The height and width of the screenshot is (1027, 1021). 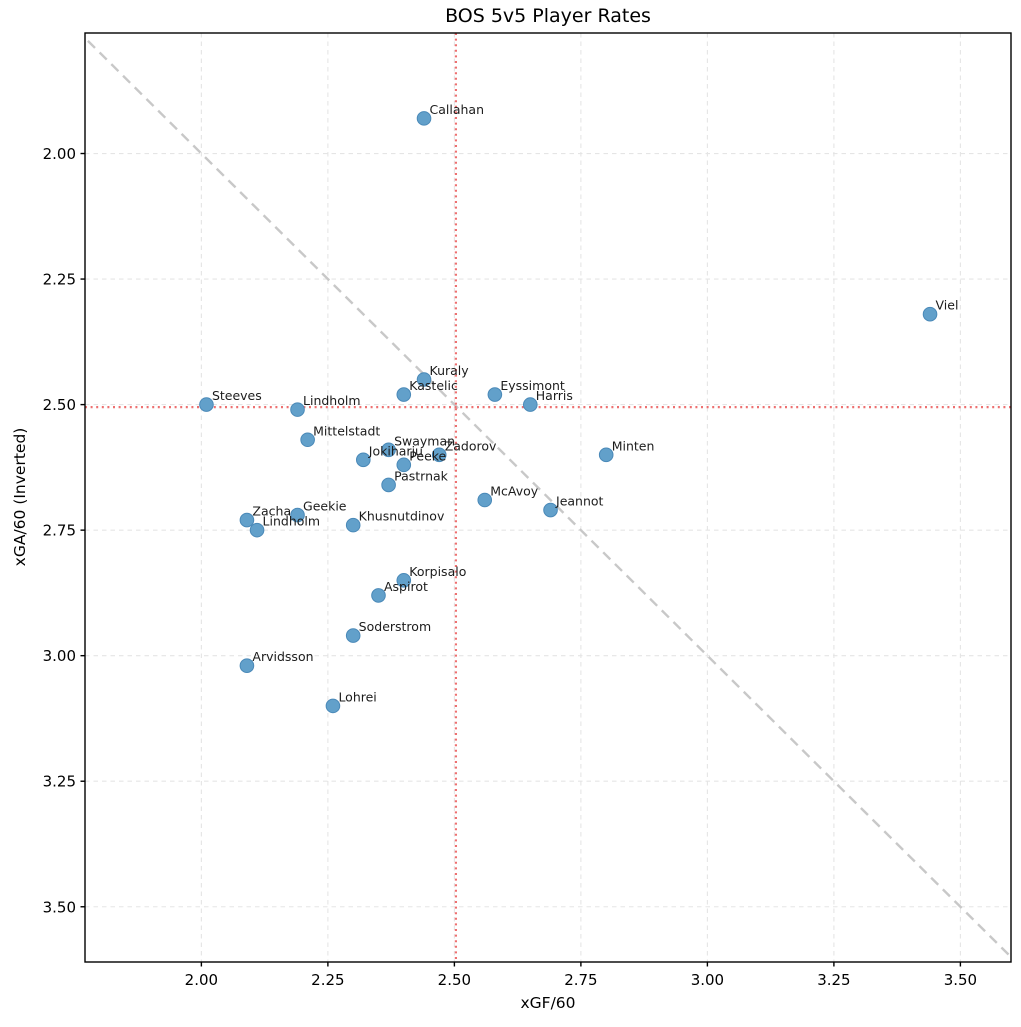 I want to click on x-tick-label: 2.75, so click(x=580, y=980).